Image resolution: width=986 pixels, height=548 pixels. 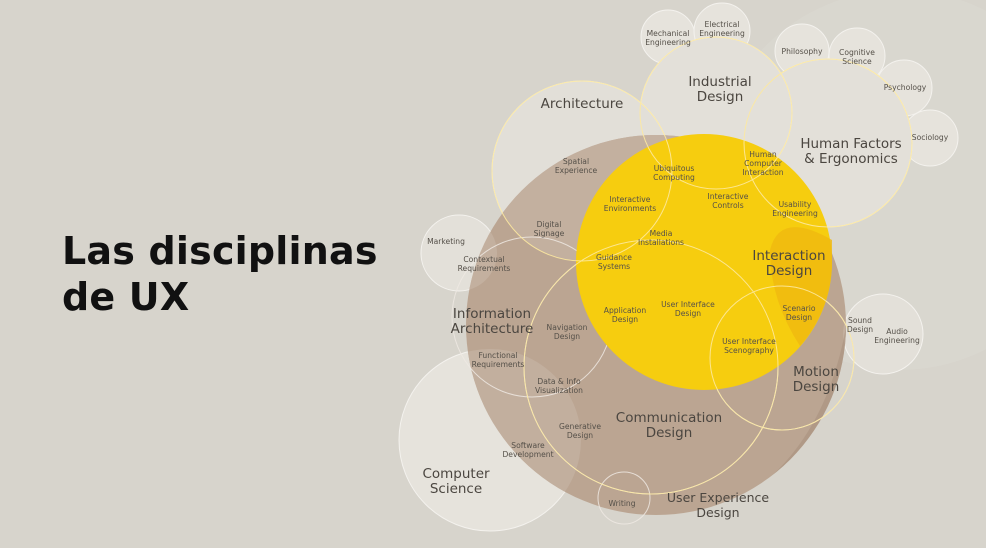 What do you see at coordinates (763, 163) in the screenshot?
I see `label-hci-2: Computer` at bounding box center [763, 163].